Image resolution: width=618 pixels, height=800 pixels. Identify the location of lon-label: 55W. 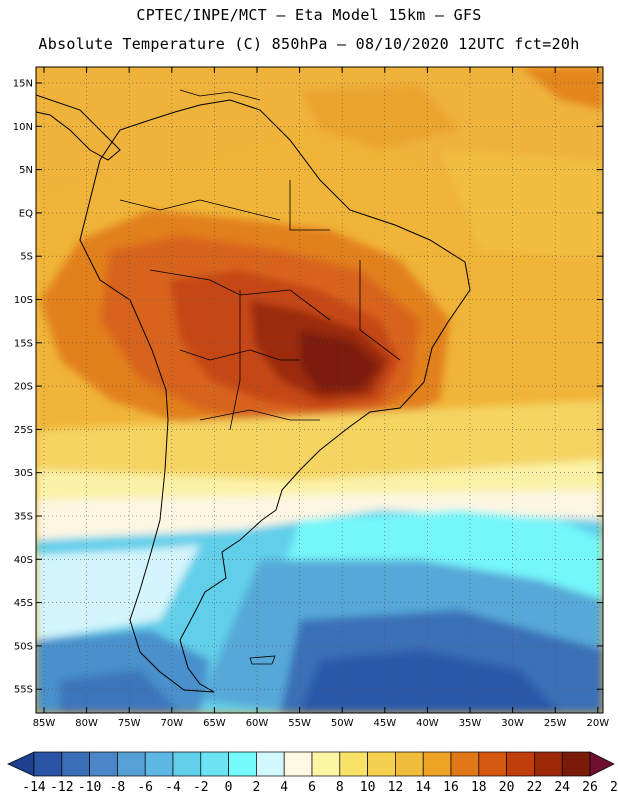
(299, 723).